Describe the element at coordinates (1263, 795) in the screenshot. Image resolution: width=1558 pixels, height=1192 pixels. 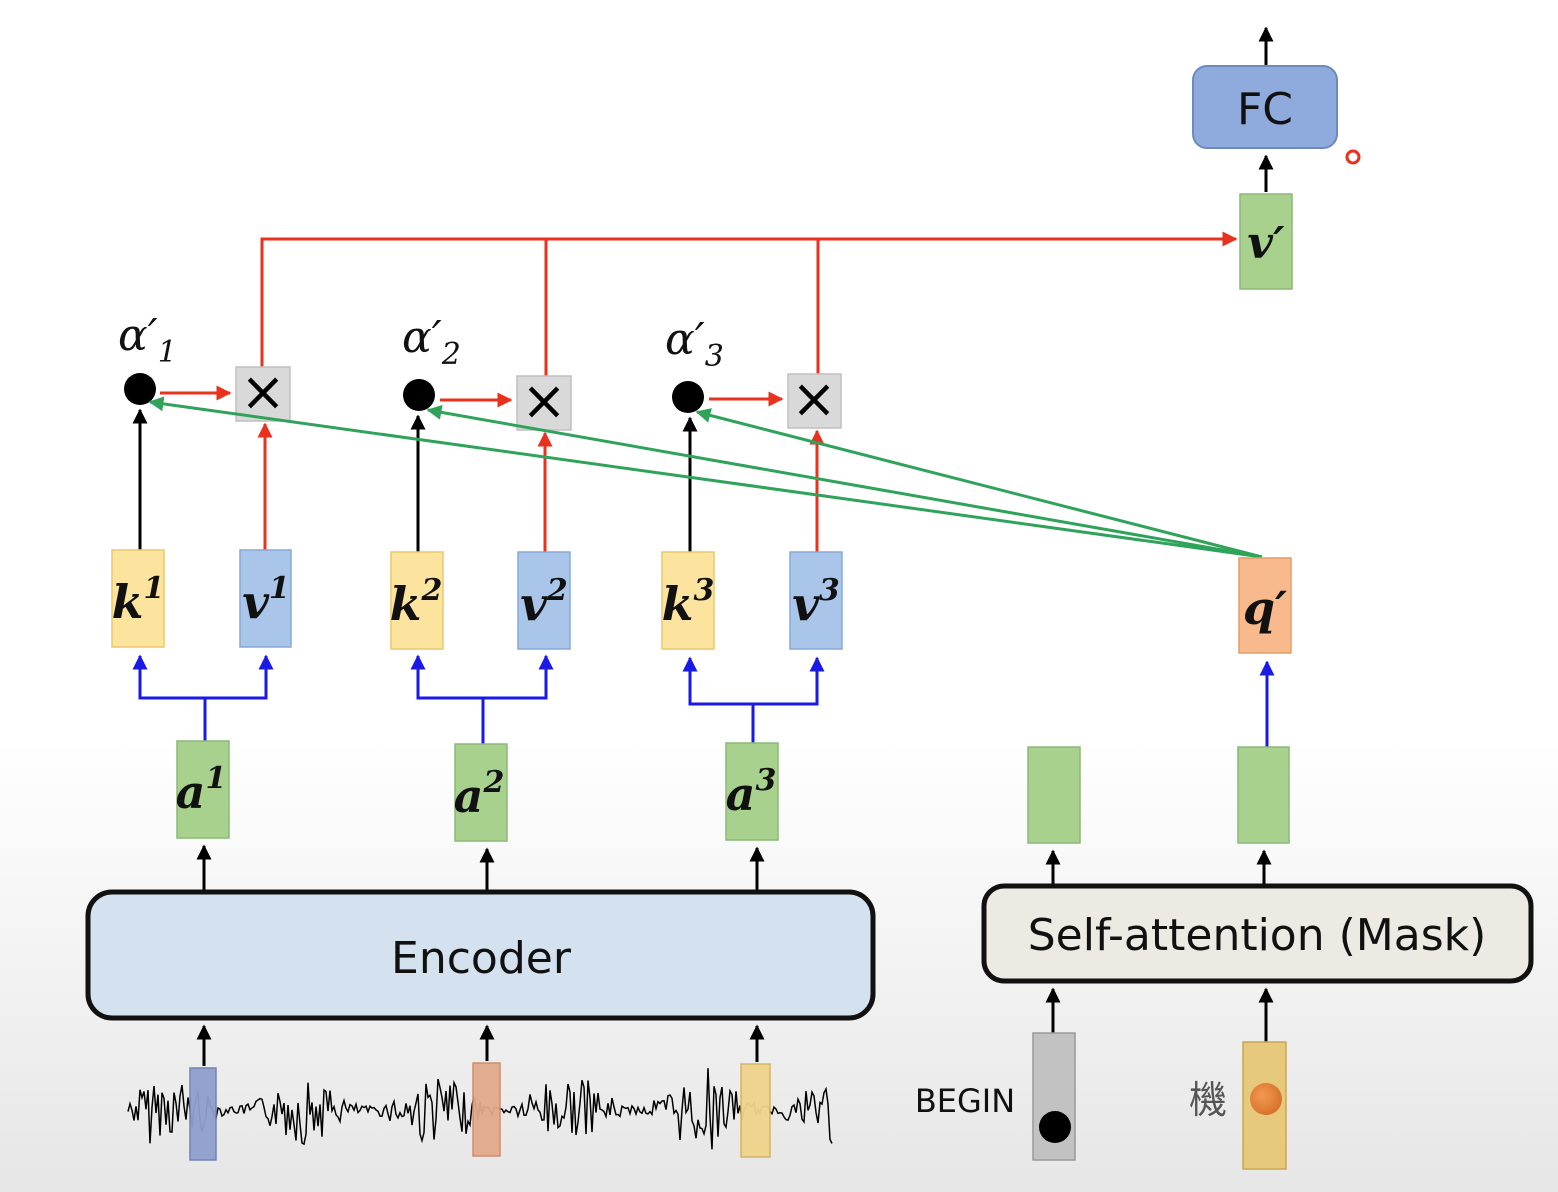
I see `decoder-output-2-box` at that location.